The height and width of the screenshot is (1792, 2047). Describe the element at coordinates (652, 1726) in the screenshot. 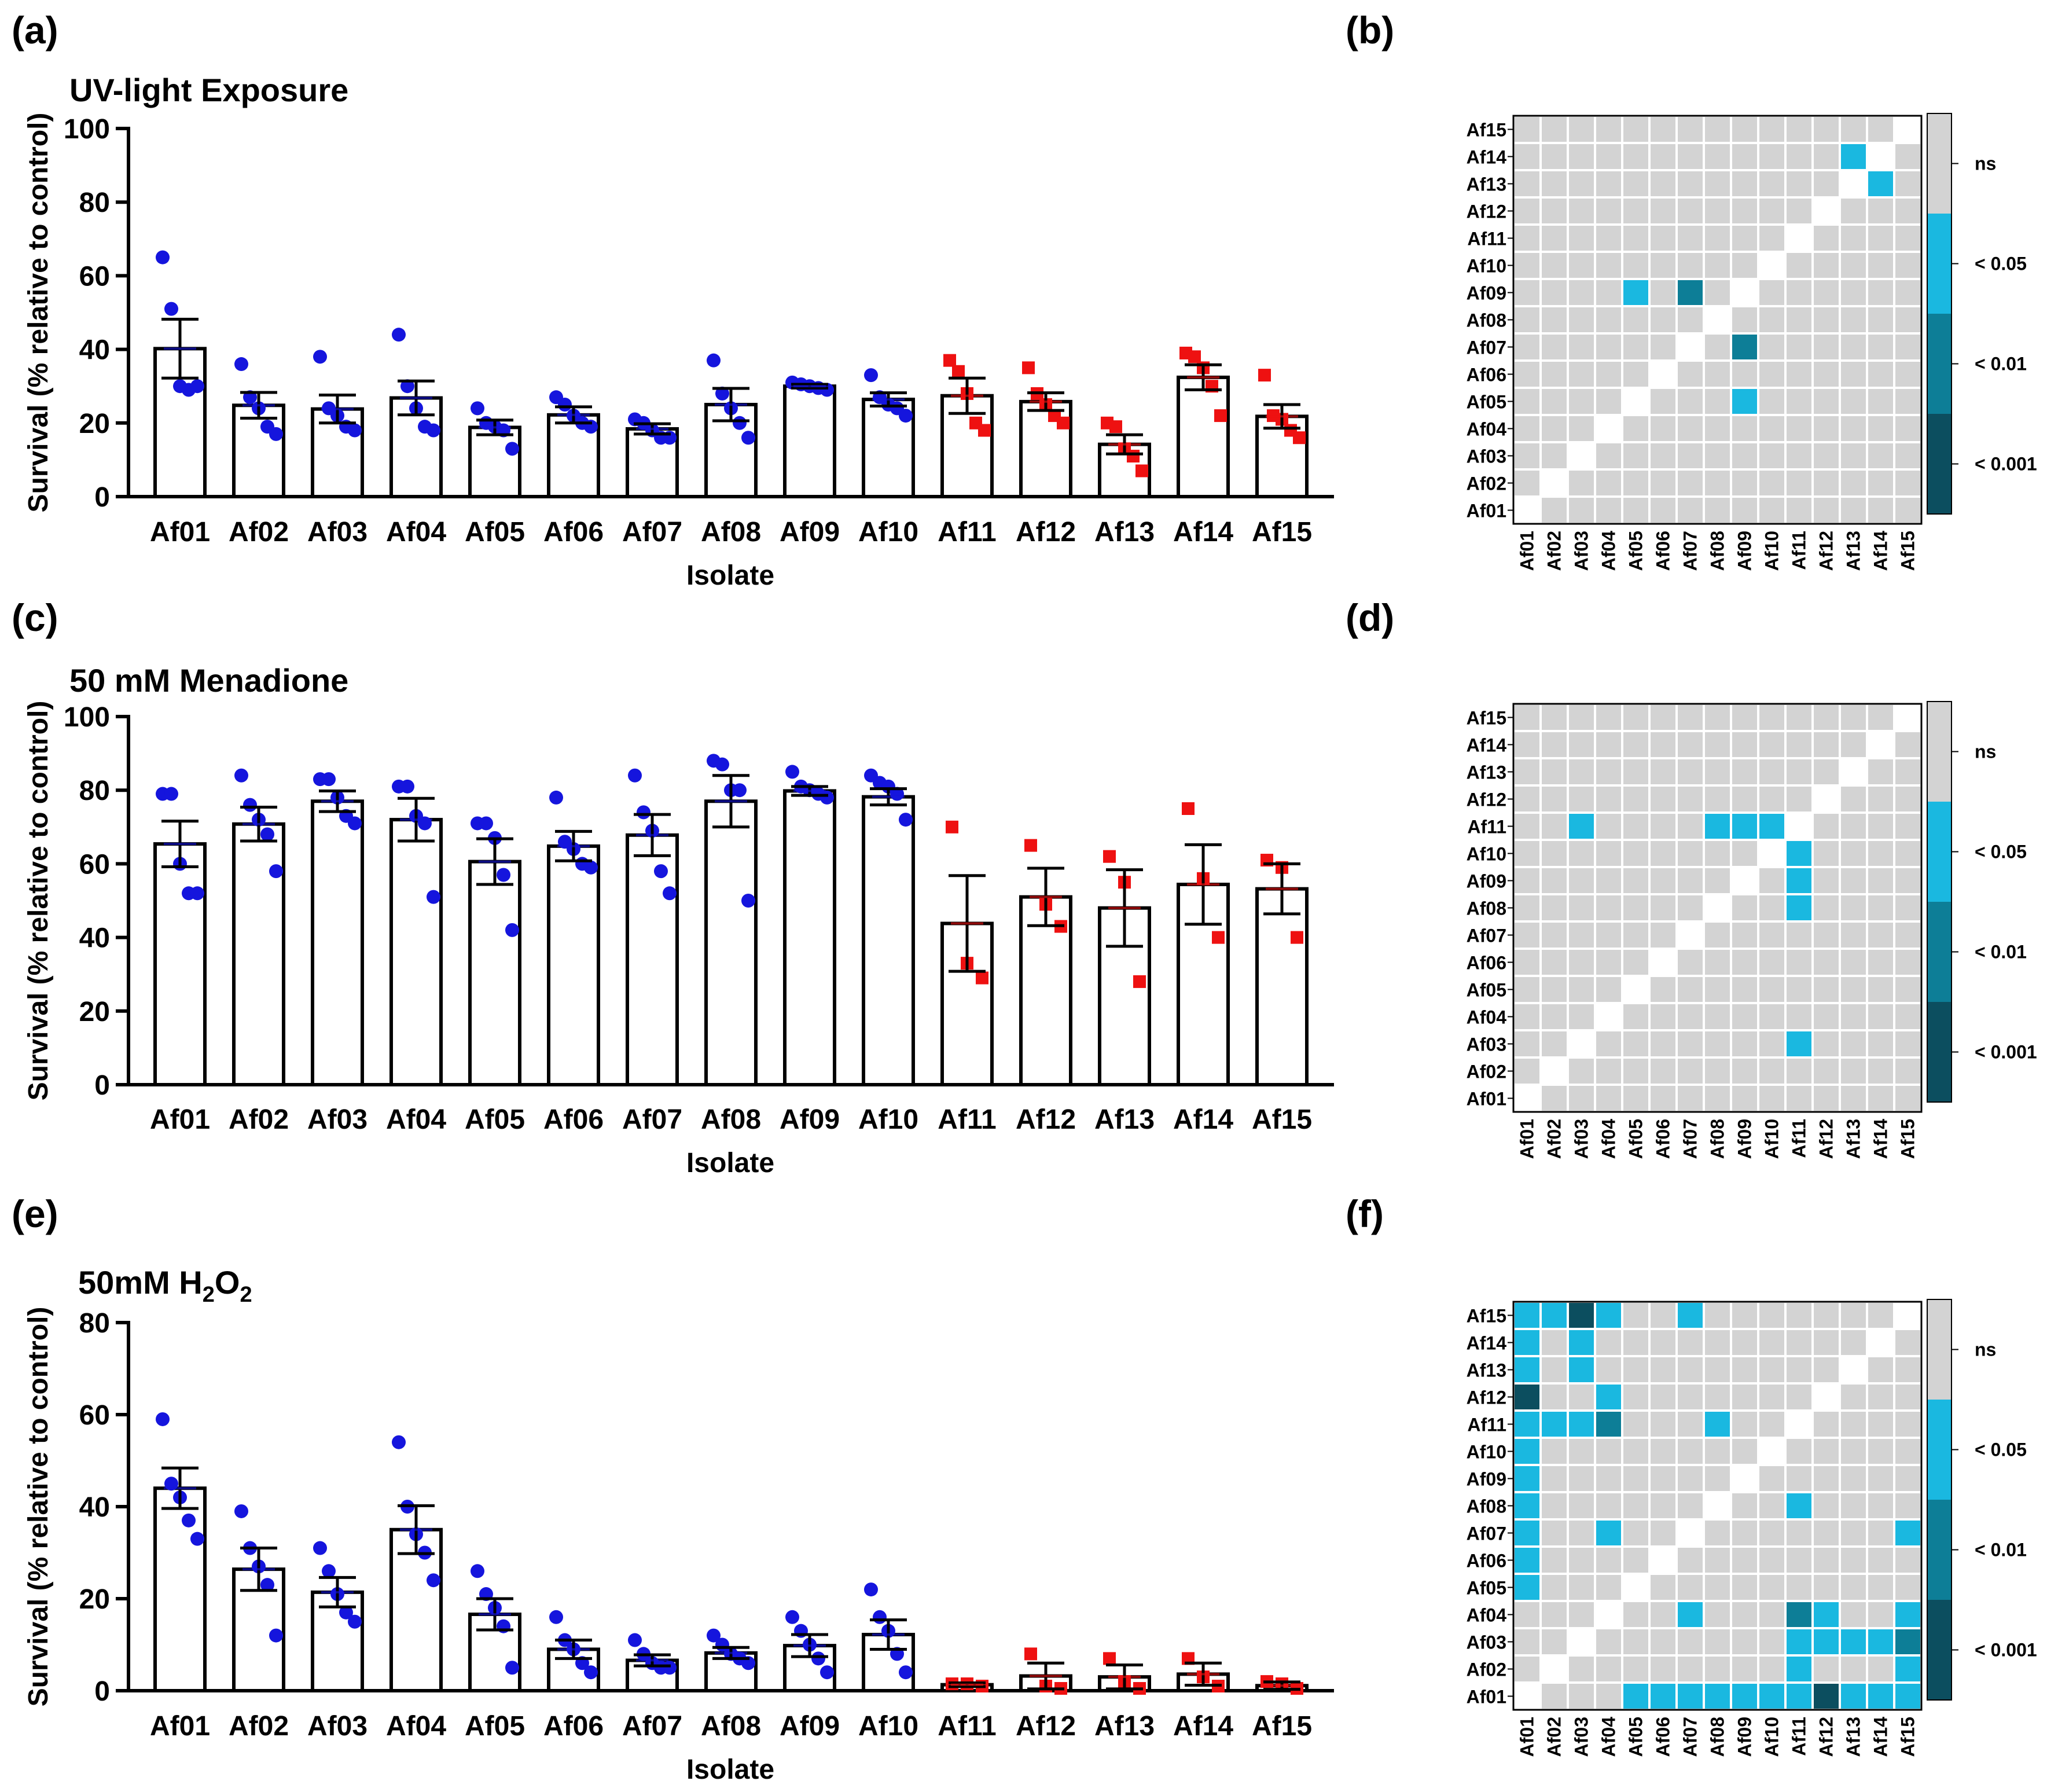

I see `x-tick-label: Af07` at that location.